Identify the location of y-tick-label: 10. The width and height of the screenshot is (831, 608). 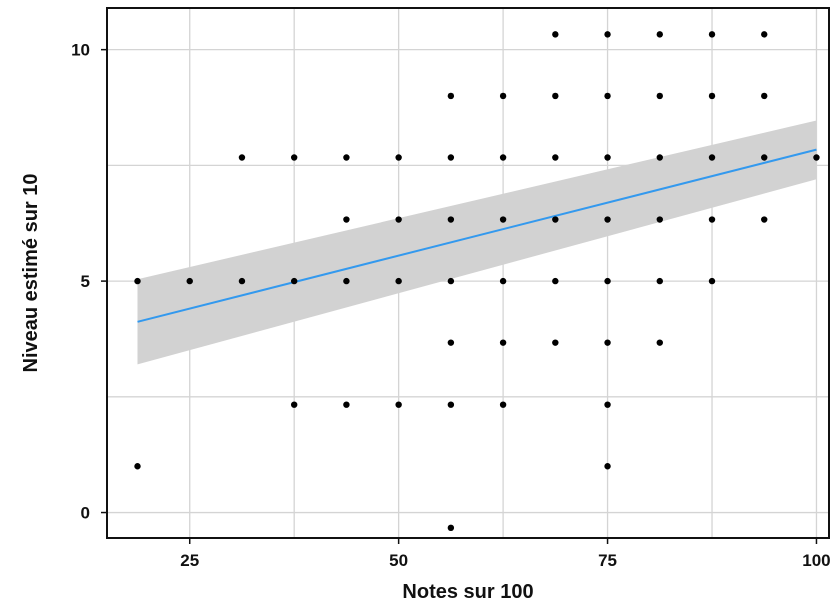
(80, 50).